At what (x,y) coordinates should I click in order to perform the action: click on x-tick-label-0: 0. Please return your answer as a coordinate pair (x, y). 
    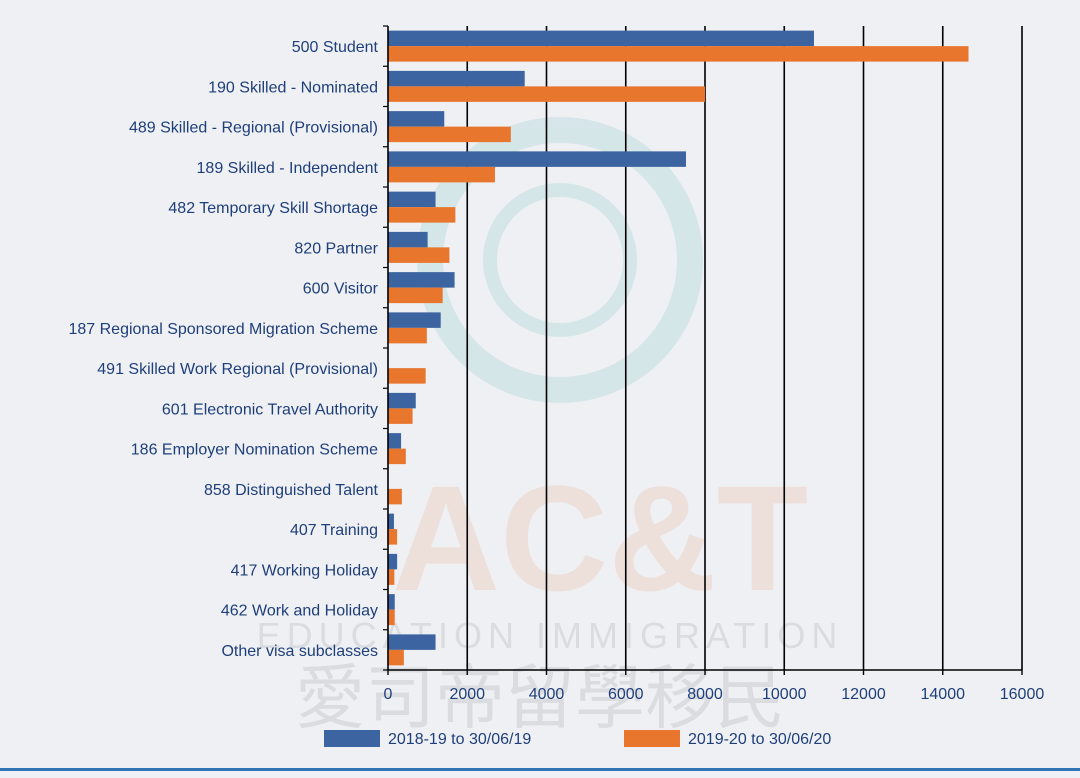
    Looking at the image, I should click on (388, 694).